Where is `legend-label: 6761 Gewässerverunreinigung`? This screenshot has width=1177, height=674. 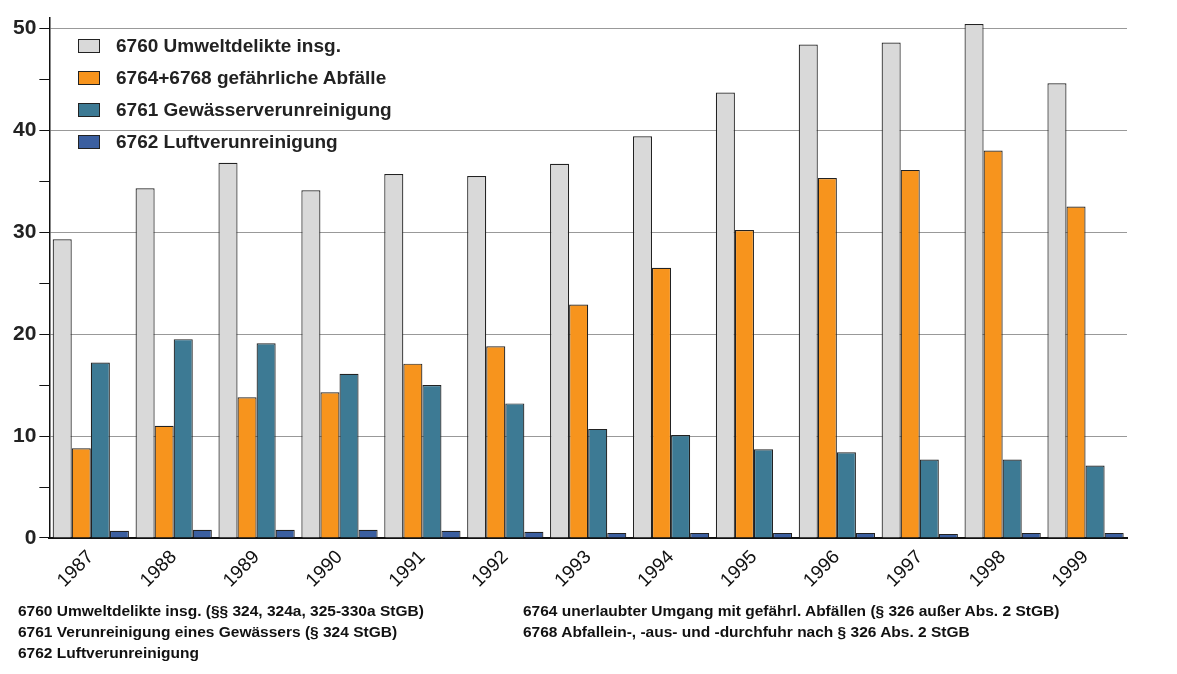 legend-label: 6761 Gewässerverunreinigung is located at coordinates (254, 110).